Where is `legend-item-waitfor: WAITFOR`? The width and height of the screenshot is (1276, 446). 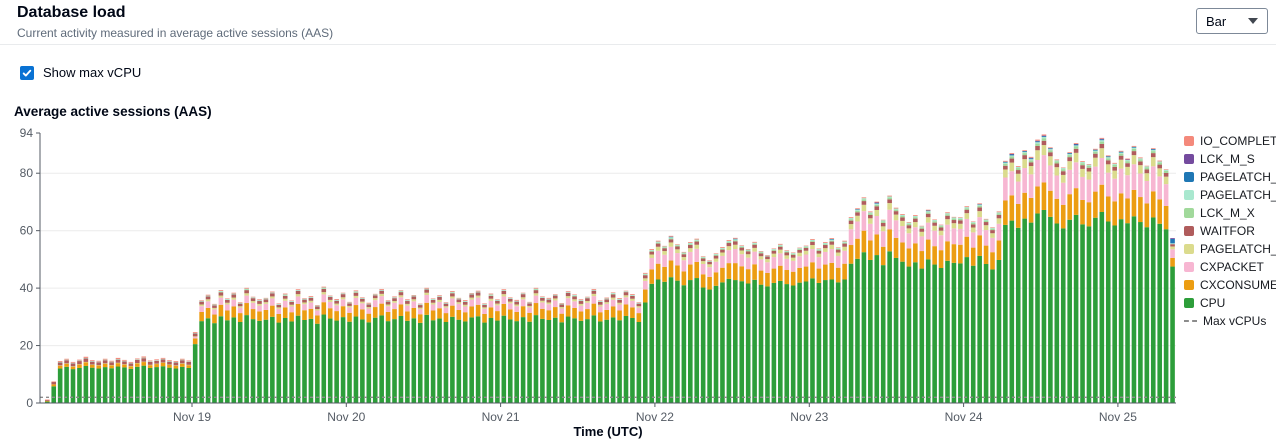 legend-item-waitfor: WAITFOR is located at coordinates (1230, 231).